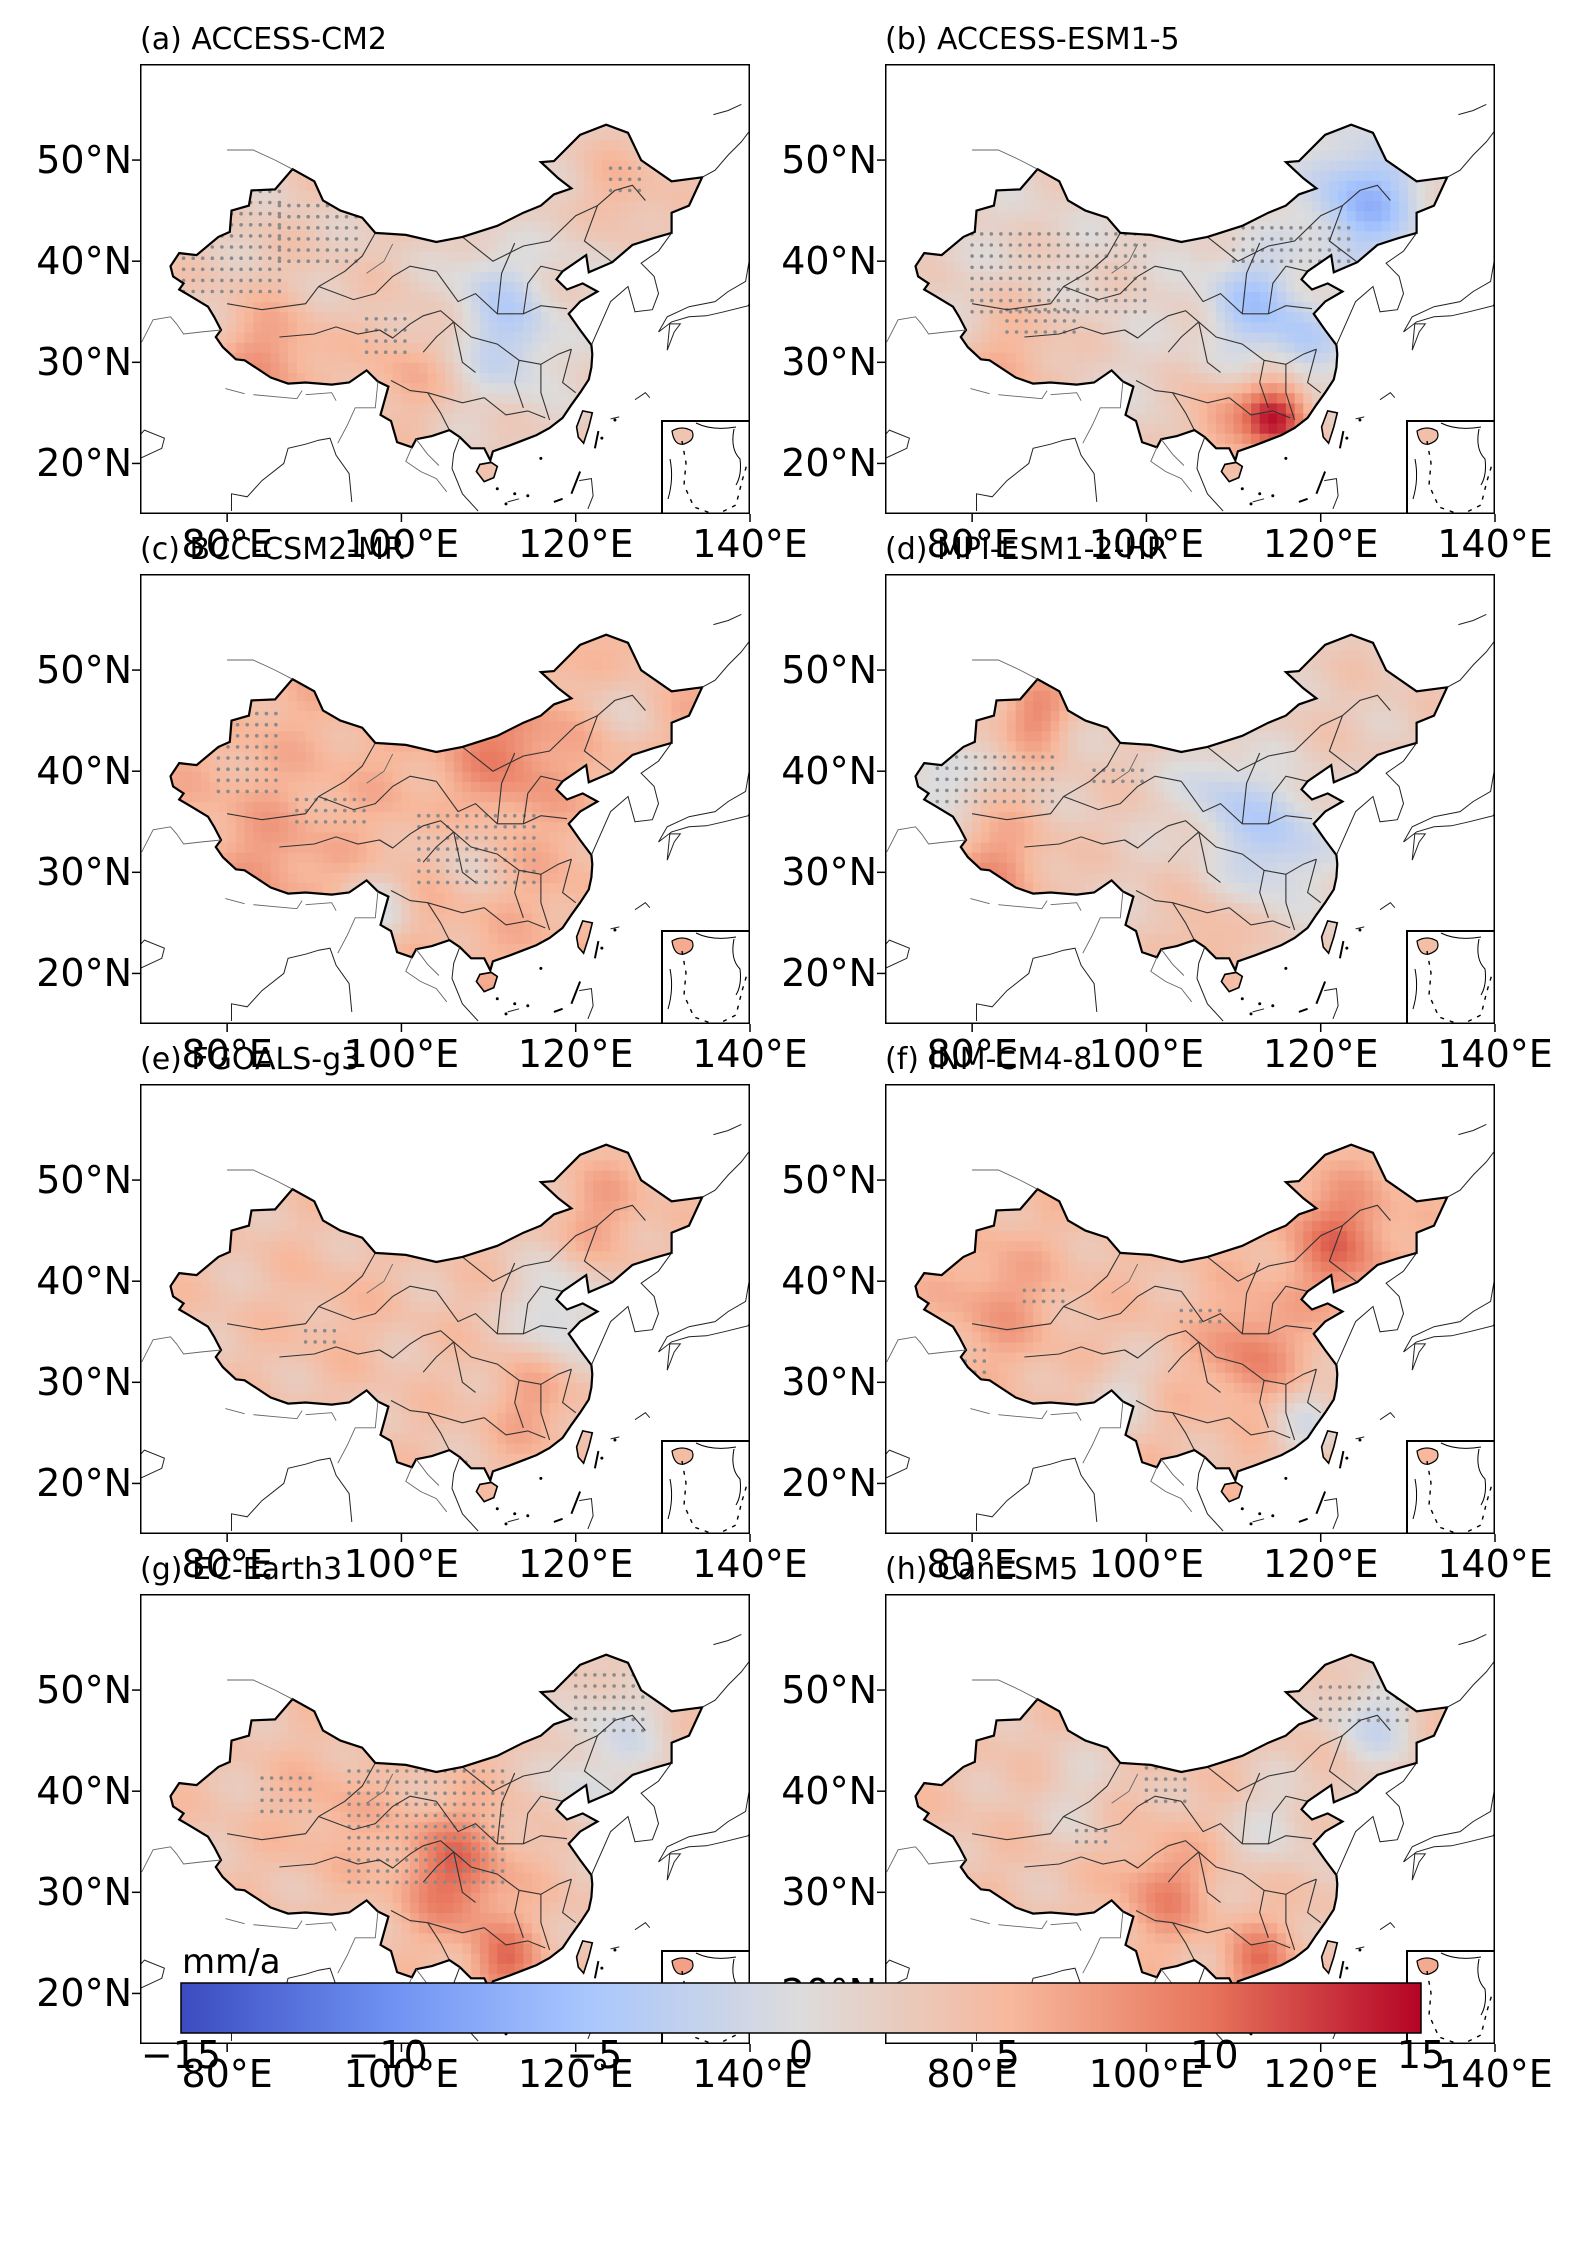 This screenshot has height=2241, width=1586. Describe the element at coordinates (1421, 2055) in the screenshot. I see `colorbar-tick-label: 15` at that location.